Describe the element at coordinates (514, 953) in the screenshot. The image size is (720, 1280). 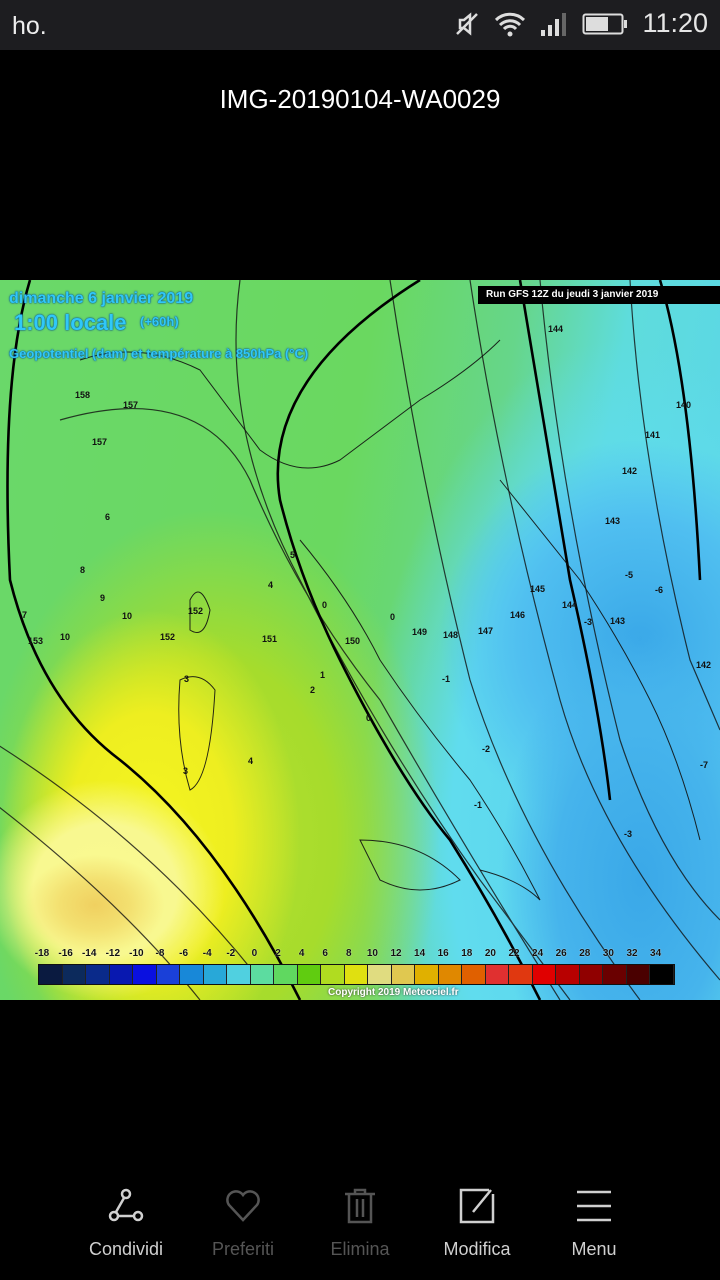
I see `legend-tick: 22` at that location.